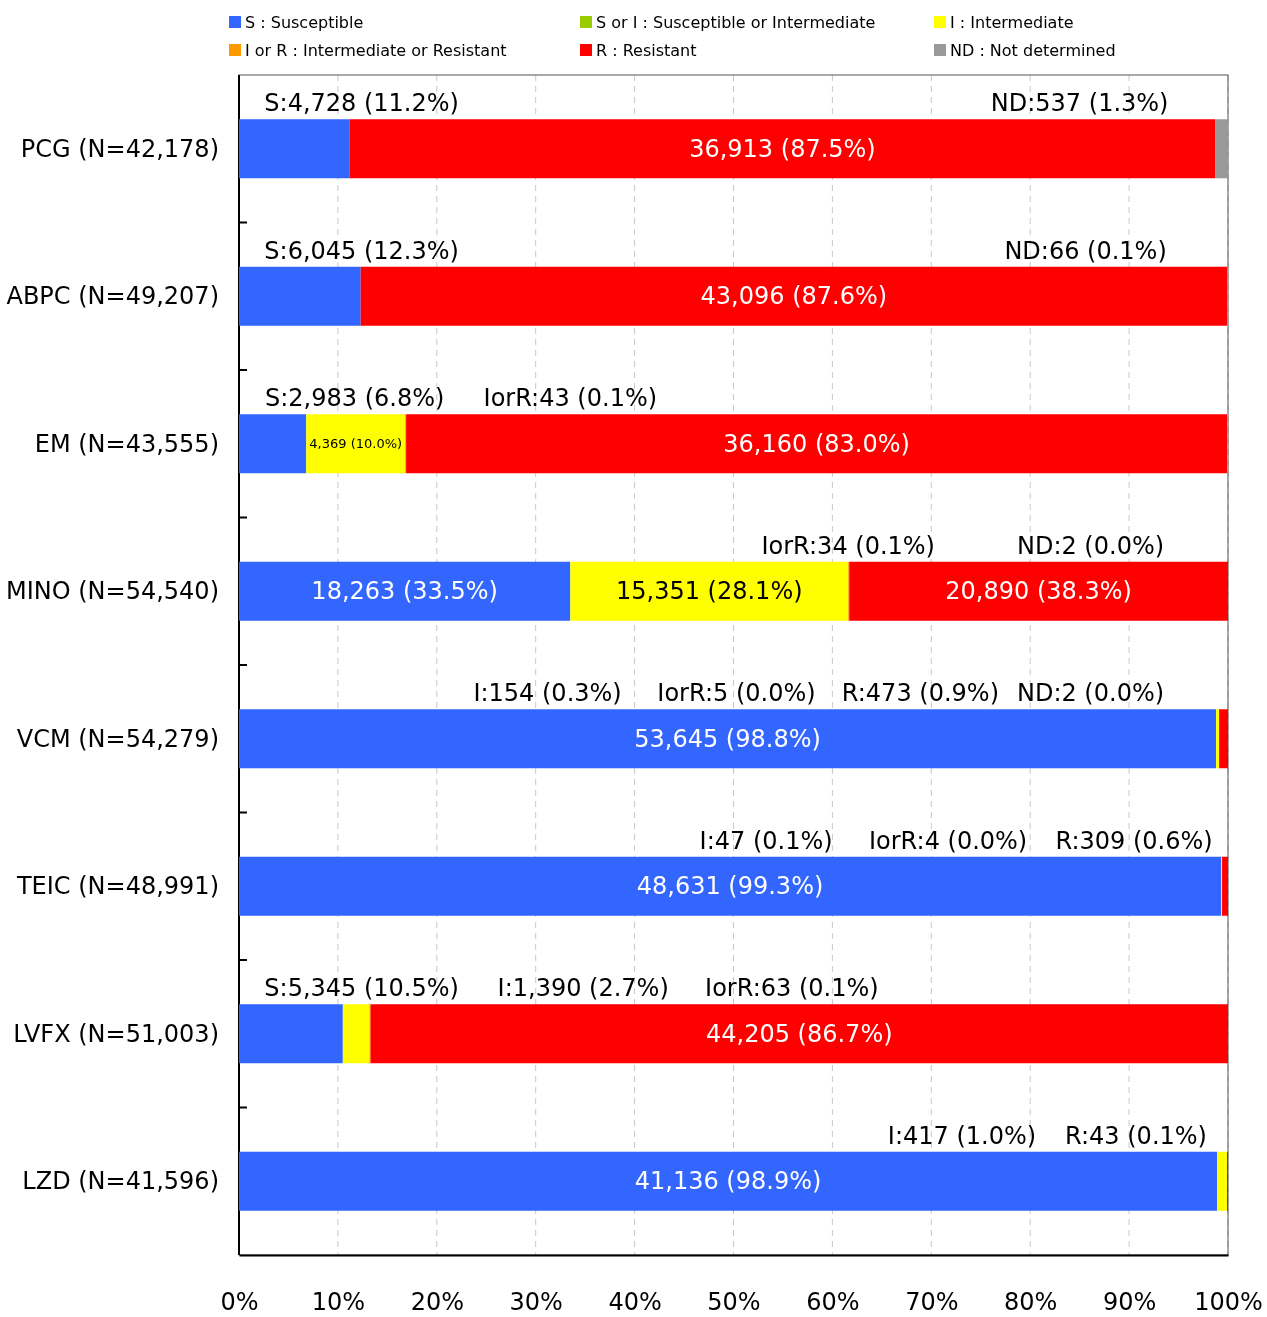 The width and height of the screenshot is (1267, 1317). What do you see at coordinates (1033, 50) in the screenshot?
I see `legend-label: ND : Not determined` at bounding box center [1033, 50].